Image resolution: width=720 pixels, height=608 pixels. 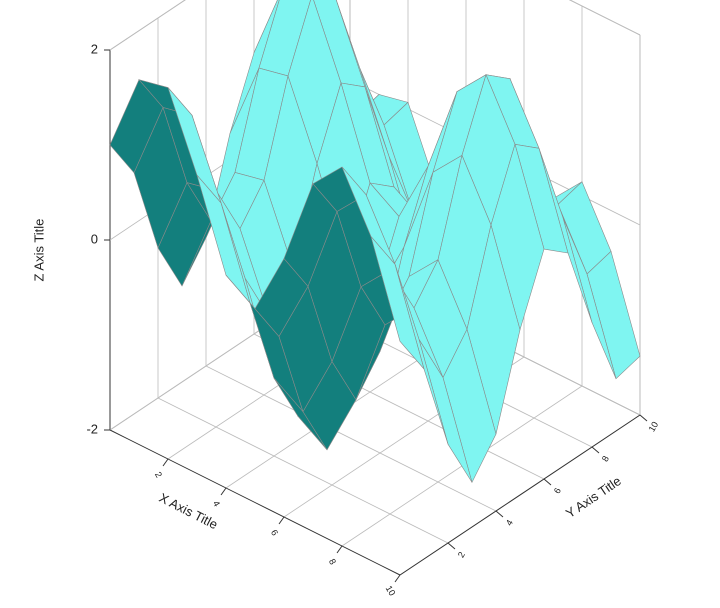 What do you see at coordinates (94, 238) in the screenshot?
I see `z-tick-label: 0` at bounding box center [94, 238].